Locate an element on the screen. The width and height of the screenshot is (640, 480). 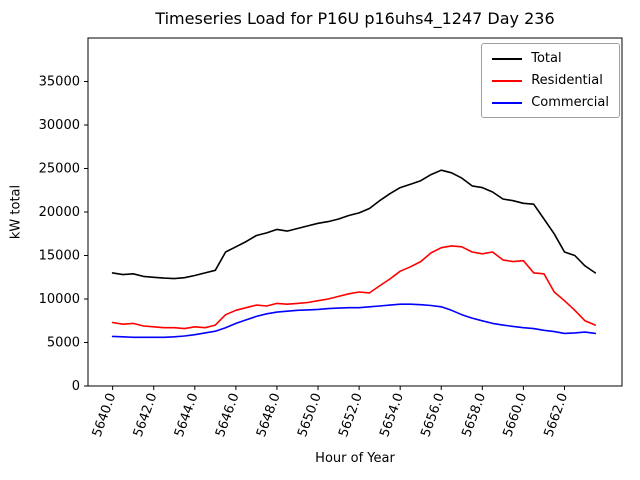
y-tick-label: 20000 is located at coordinates (59, 212).